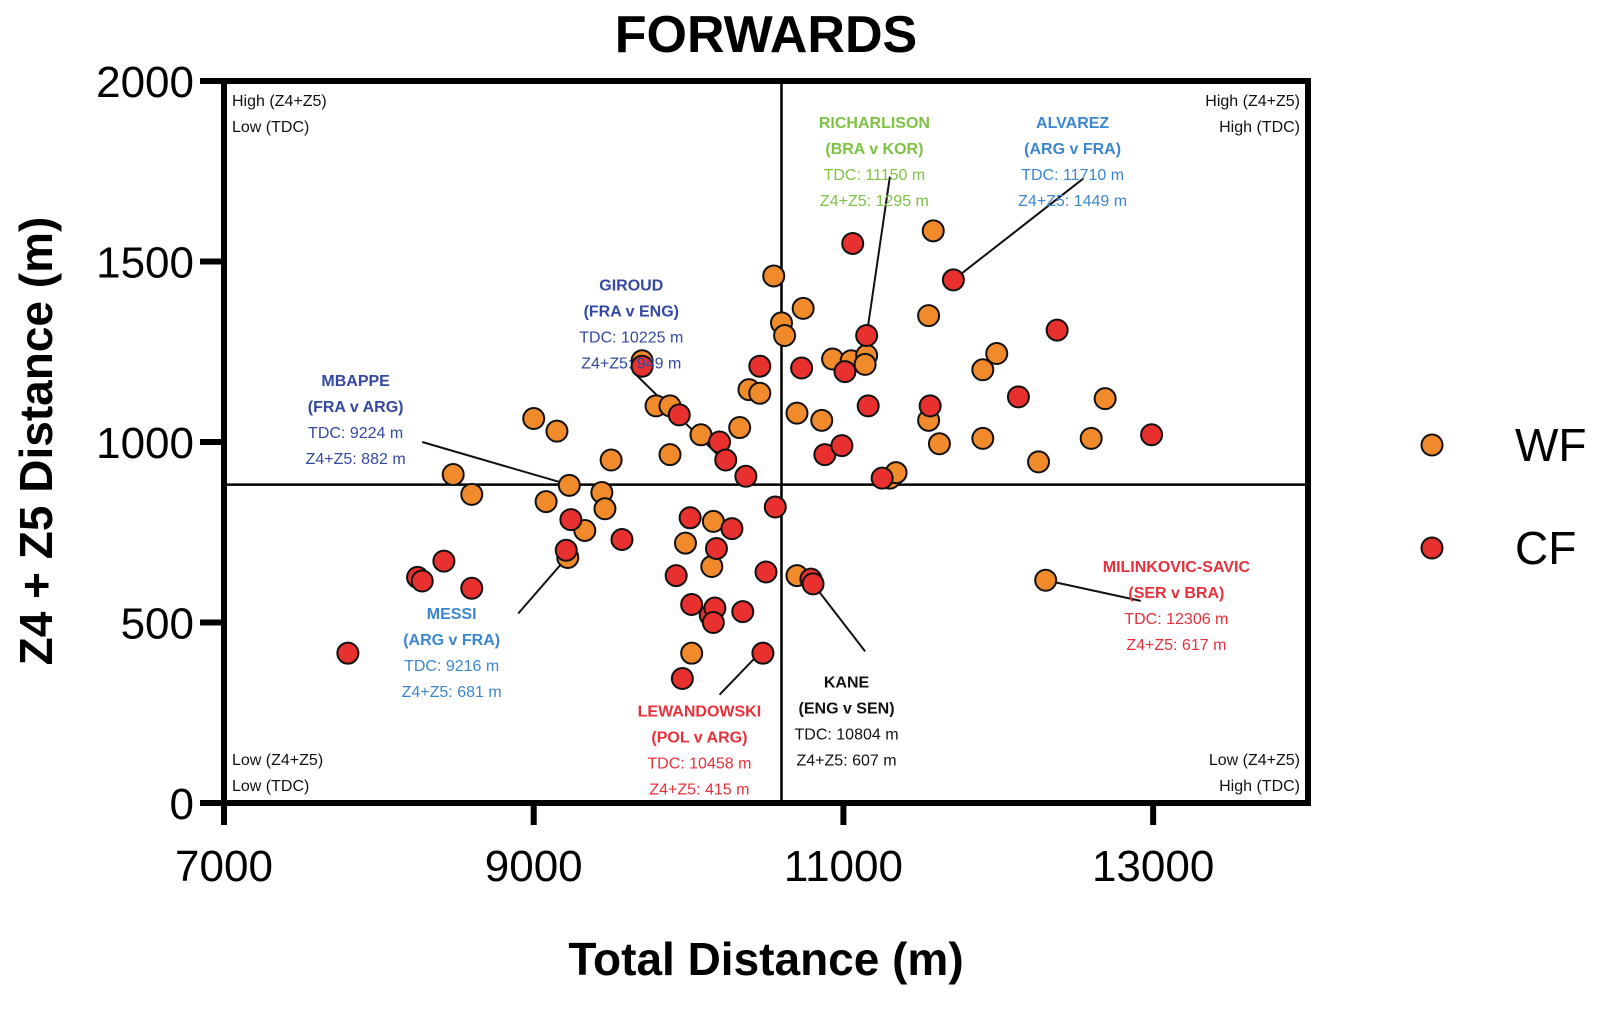 The height and width of the screenshot is (1015, 1608). I want to click on annotation-name-text: RICHARLISON, so click(874, 123).